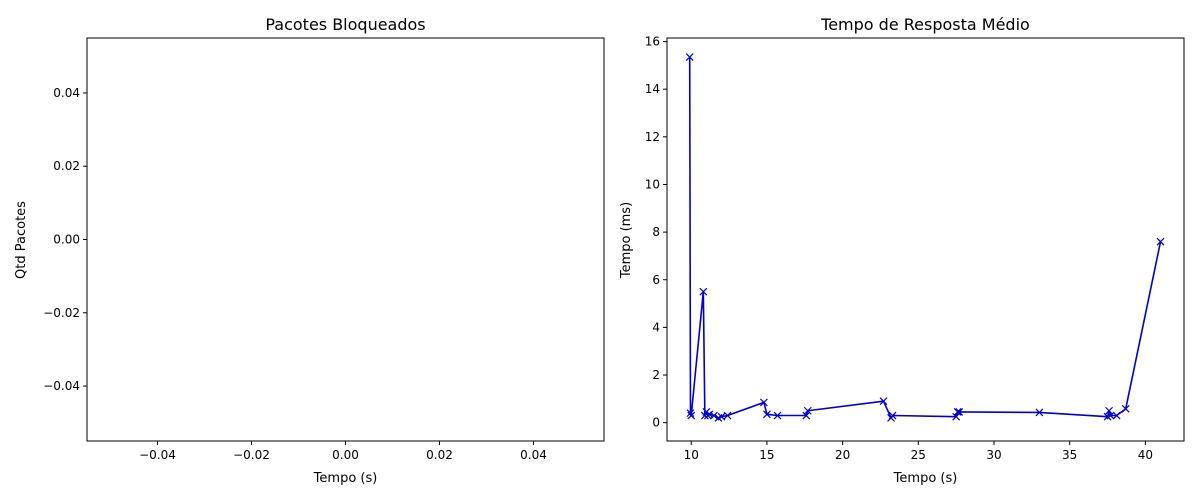  What do you see at coordinates (918, 455) in the screenshot?
I see `chart-right-xtick-label: 25` at bounding box center [918, 455].